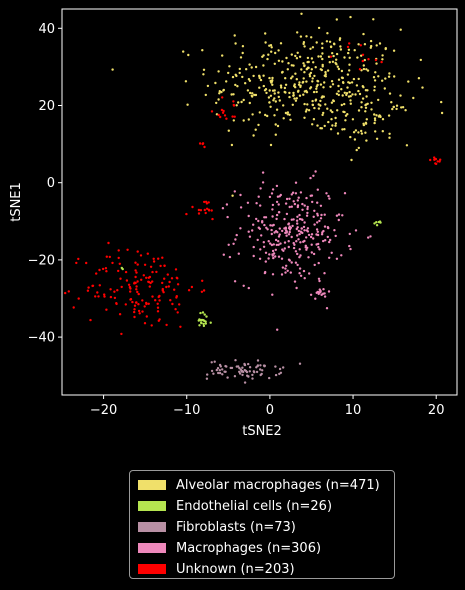  Describe the element at coordinates (152, 485) in the screenshot. I see `legend-swatch` at that location.